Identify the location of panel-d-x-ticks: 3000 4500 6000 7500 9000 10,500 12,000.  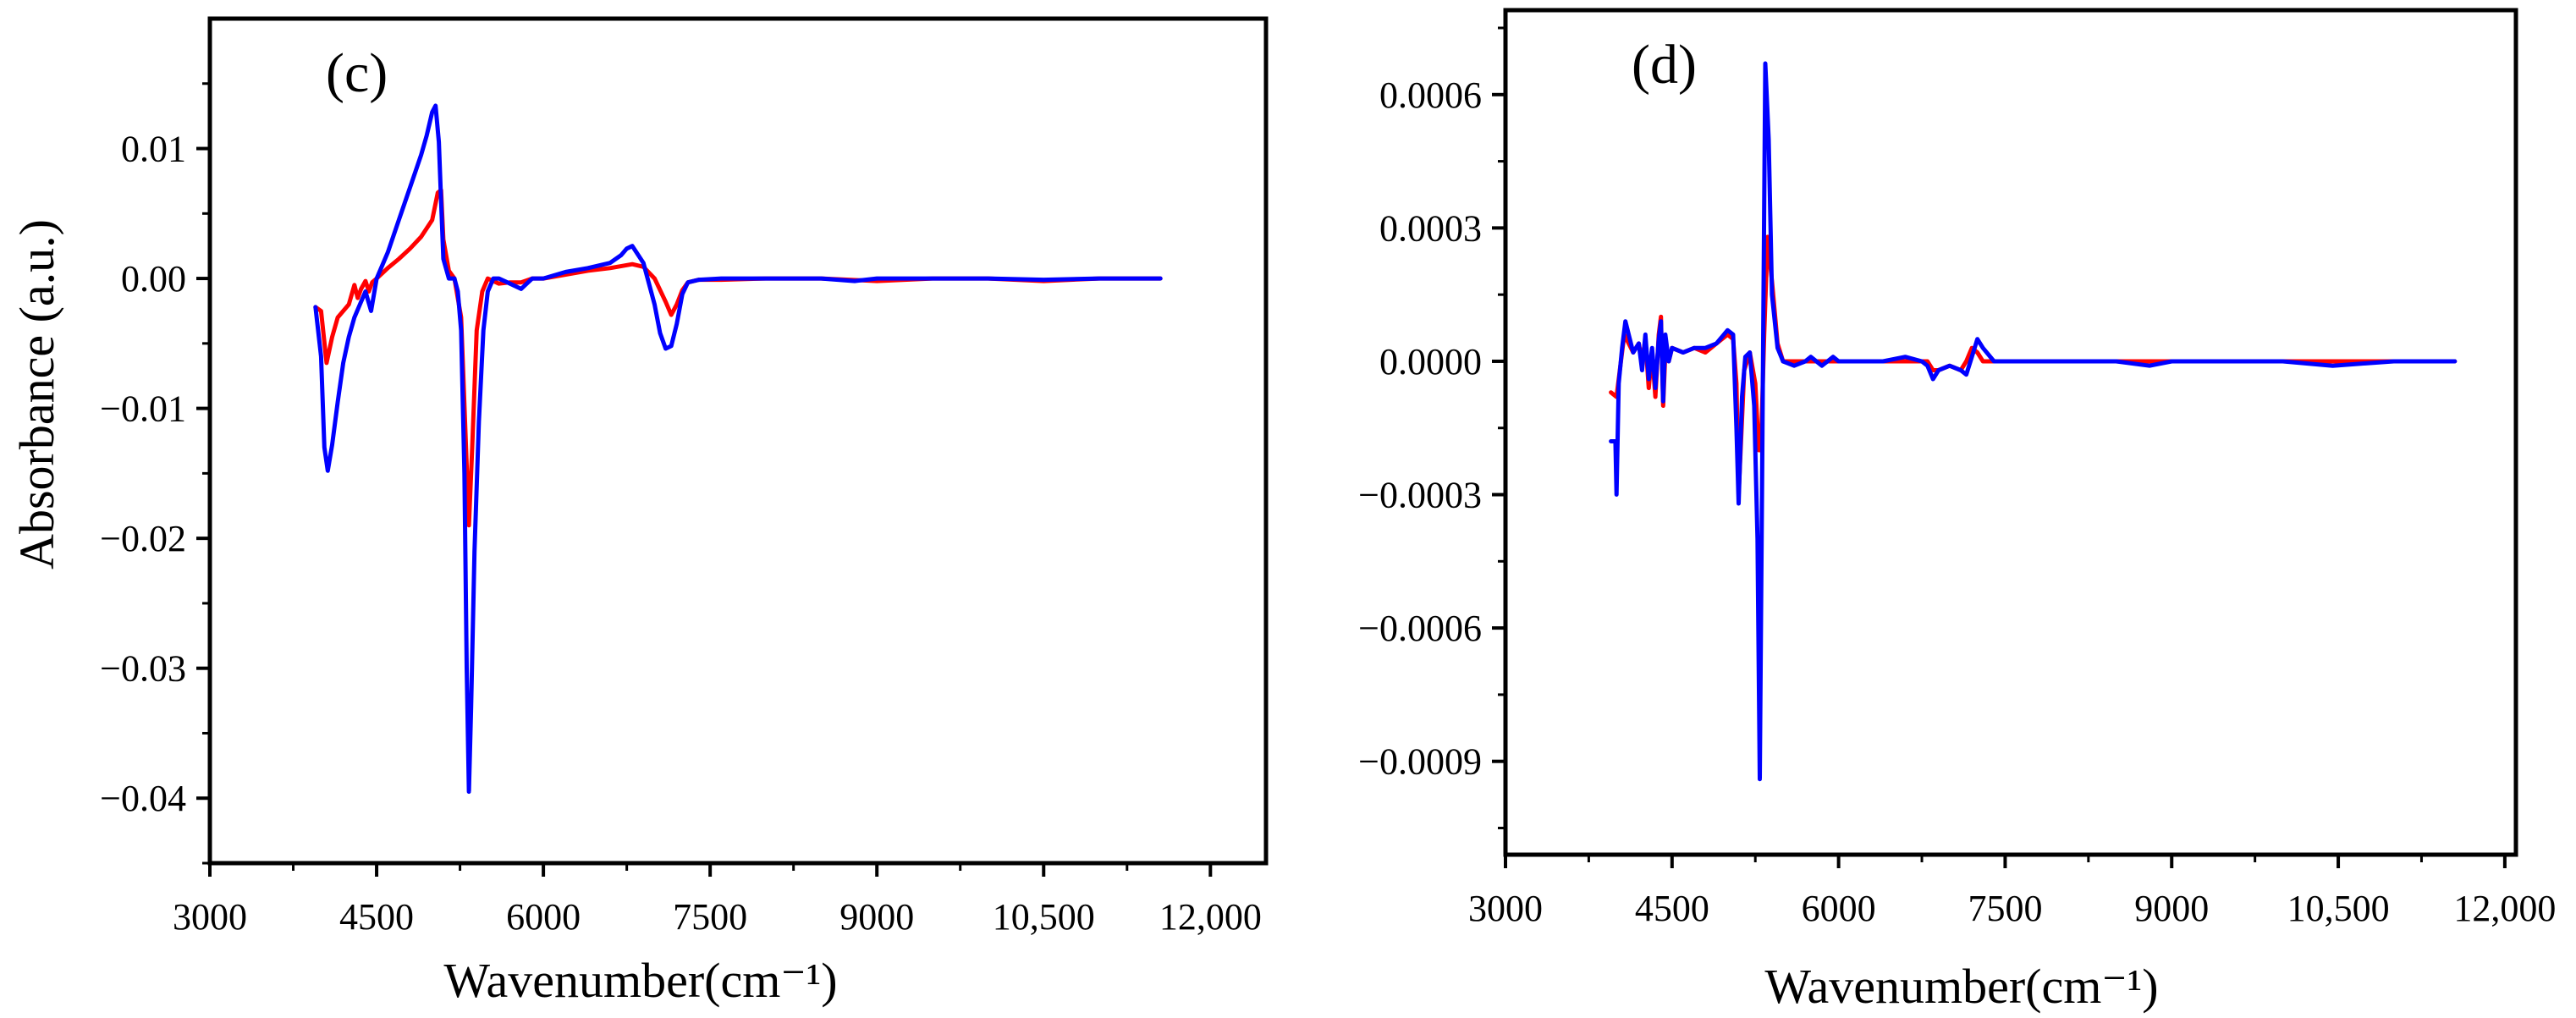
(2012, 892).